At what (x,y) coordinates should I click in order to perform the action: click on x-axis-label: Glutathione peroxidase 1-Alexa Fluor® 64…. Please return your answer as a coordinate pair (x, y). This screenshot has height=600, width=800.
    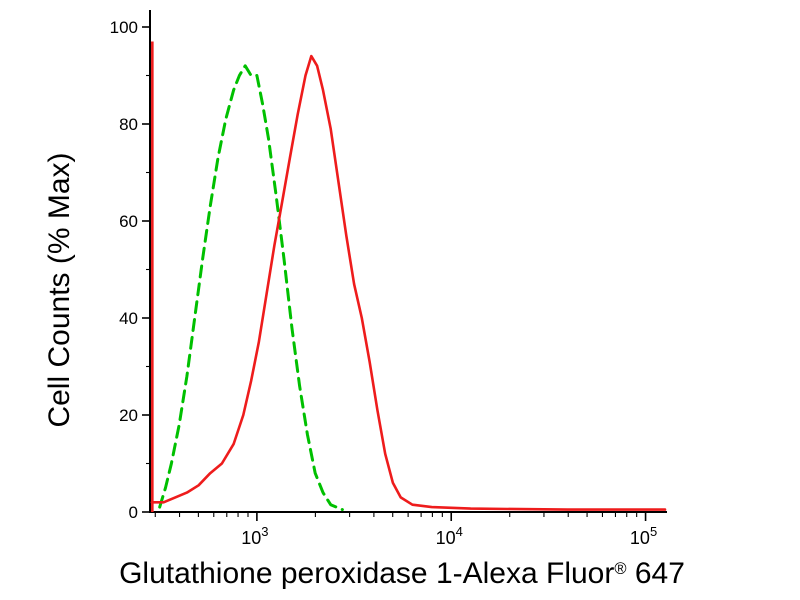
    Looking at the image, I should click on (402, 574).